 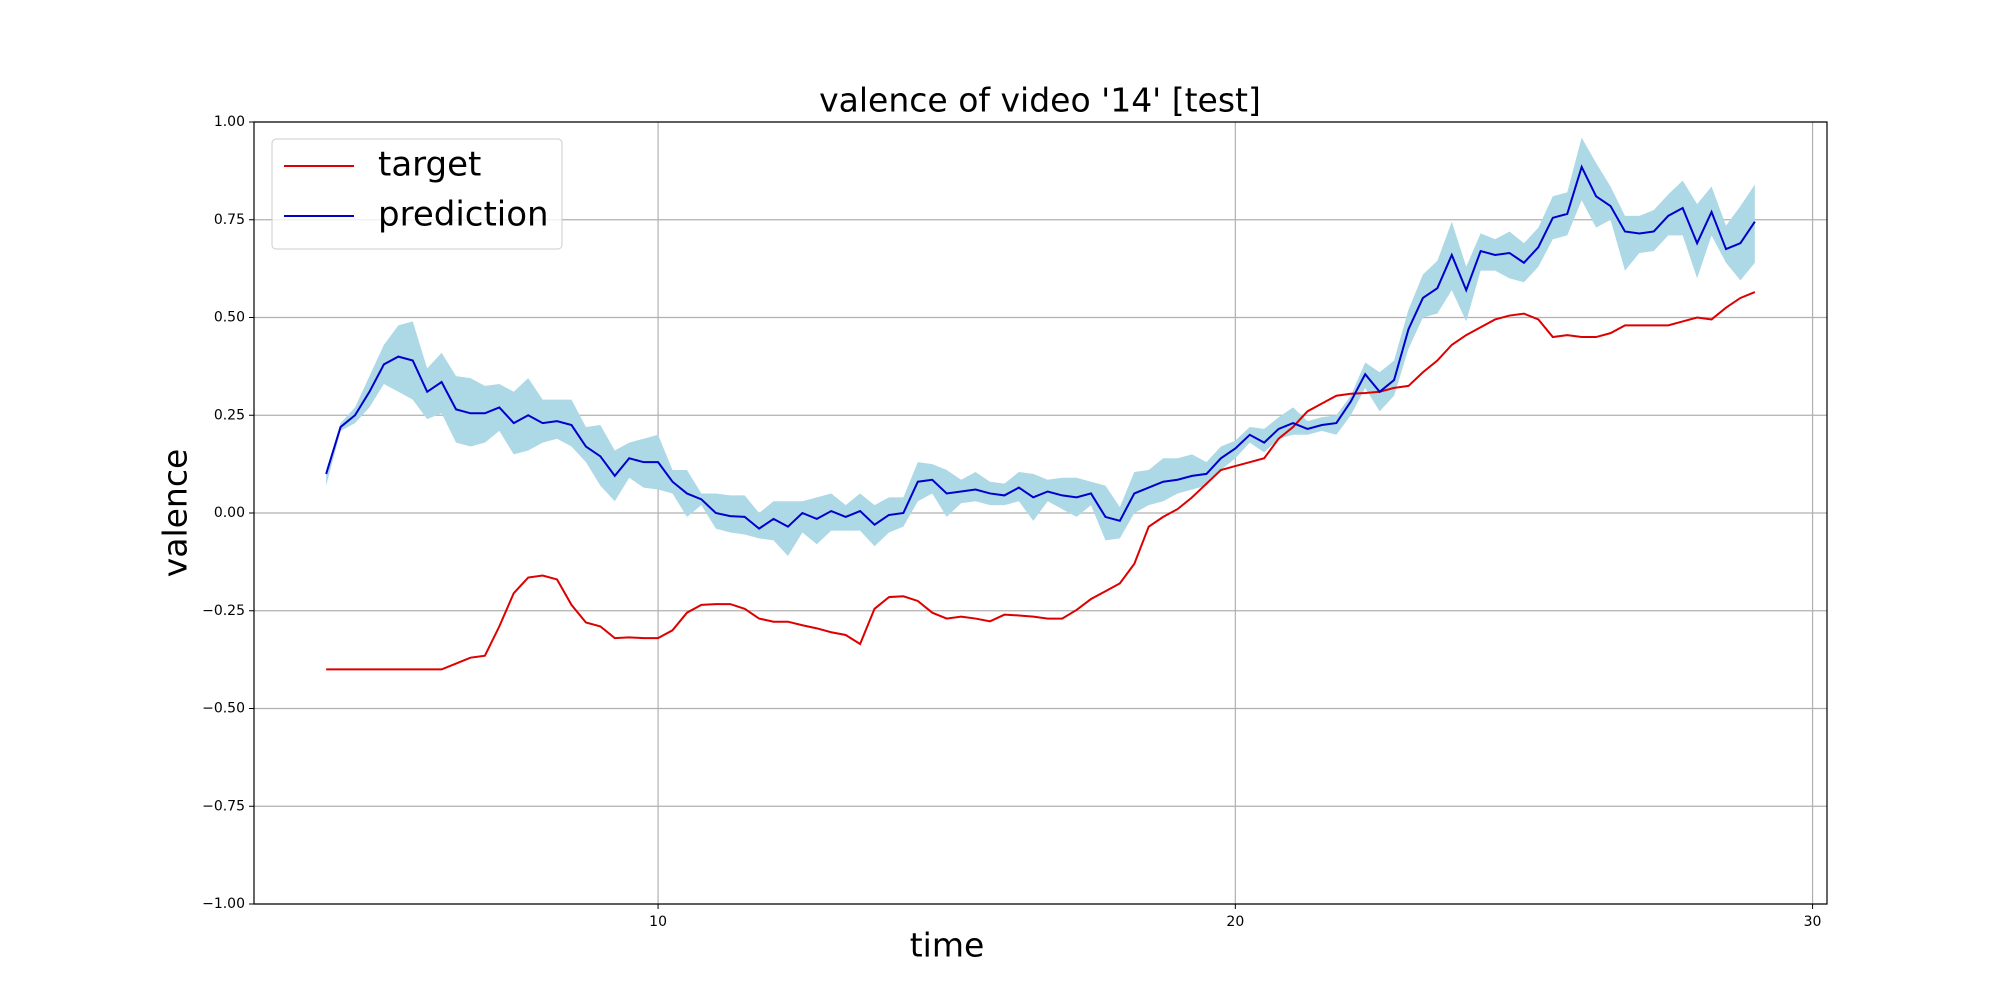 I want to click on y-tick-label: −1.00, so click(x=223, y=904).